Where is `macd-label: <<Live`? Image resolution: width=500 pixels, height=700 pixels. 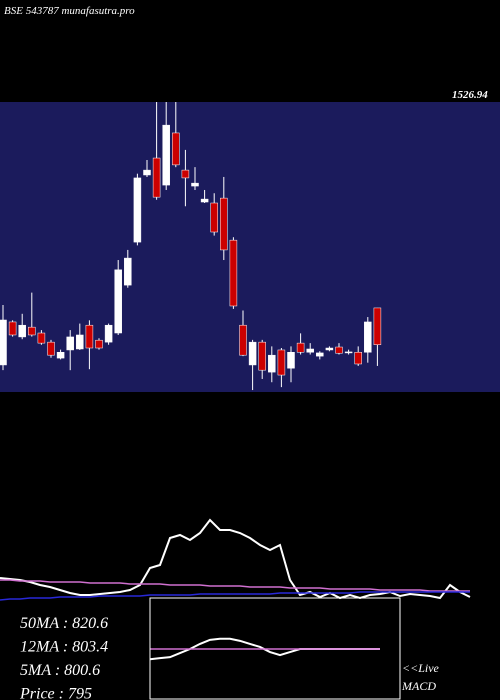 macd-label: <<Live is located at coordinates (421, 668).